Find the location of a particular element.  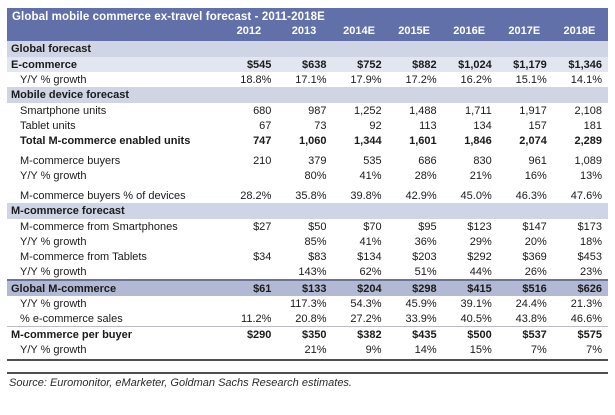

year-column-header: 2012 is located at coordinates (250, 32).